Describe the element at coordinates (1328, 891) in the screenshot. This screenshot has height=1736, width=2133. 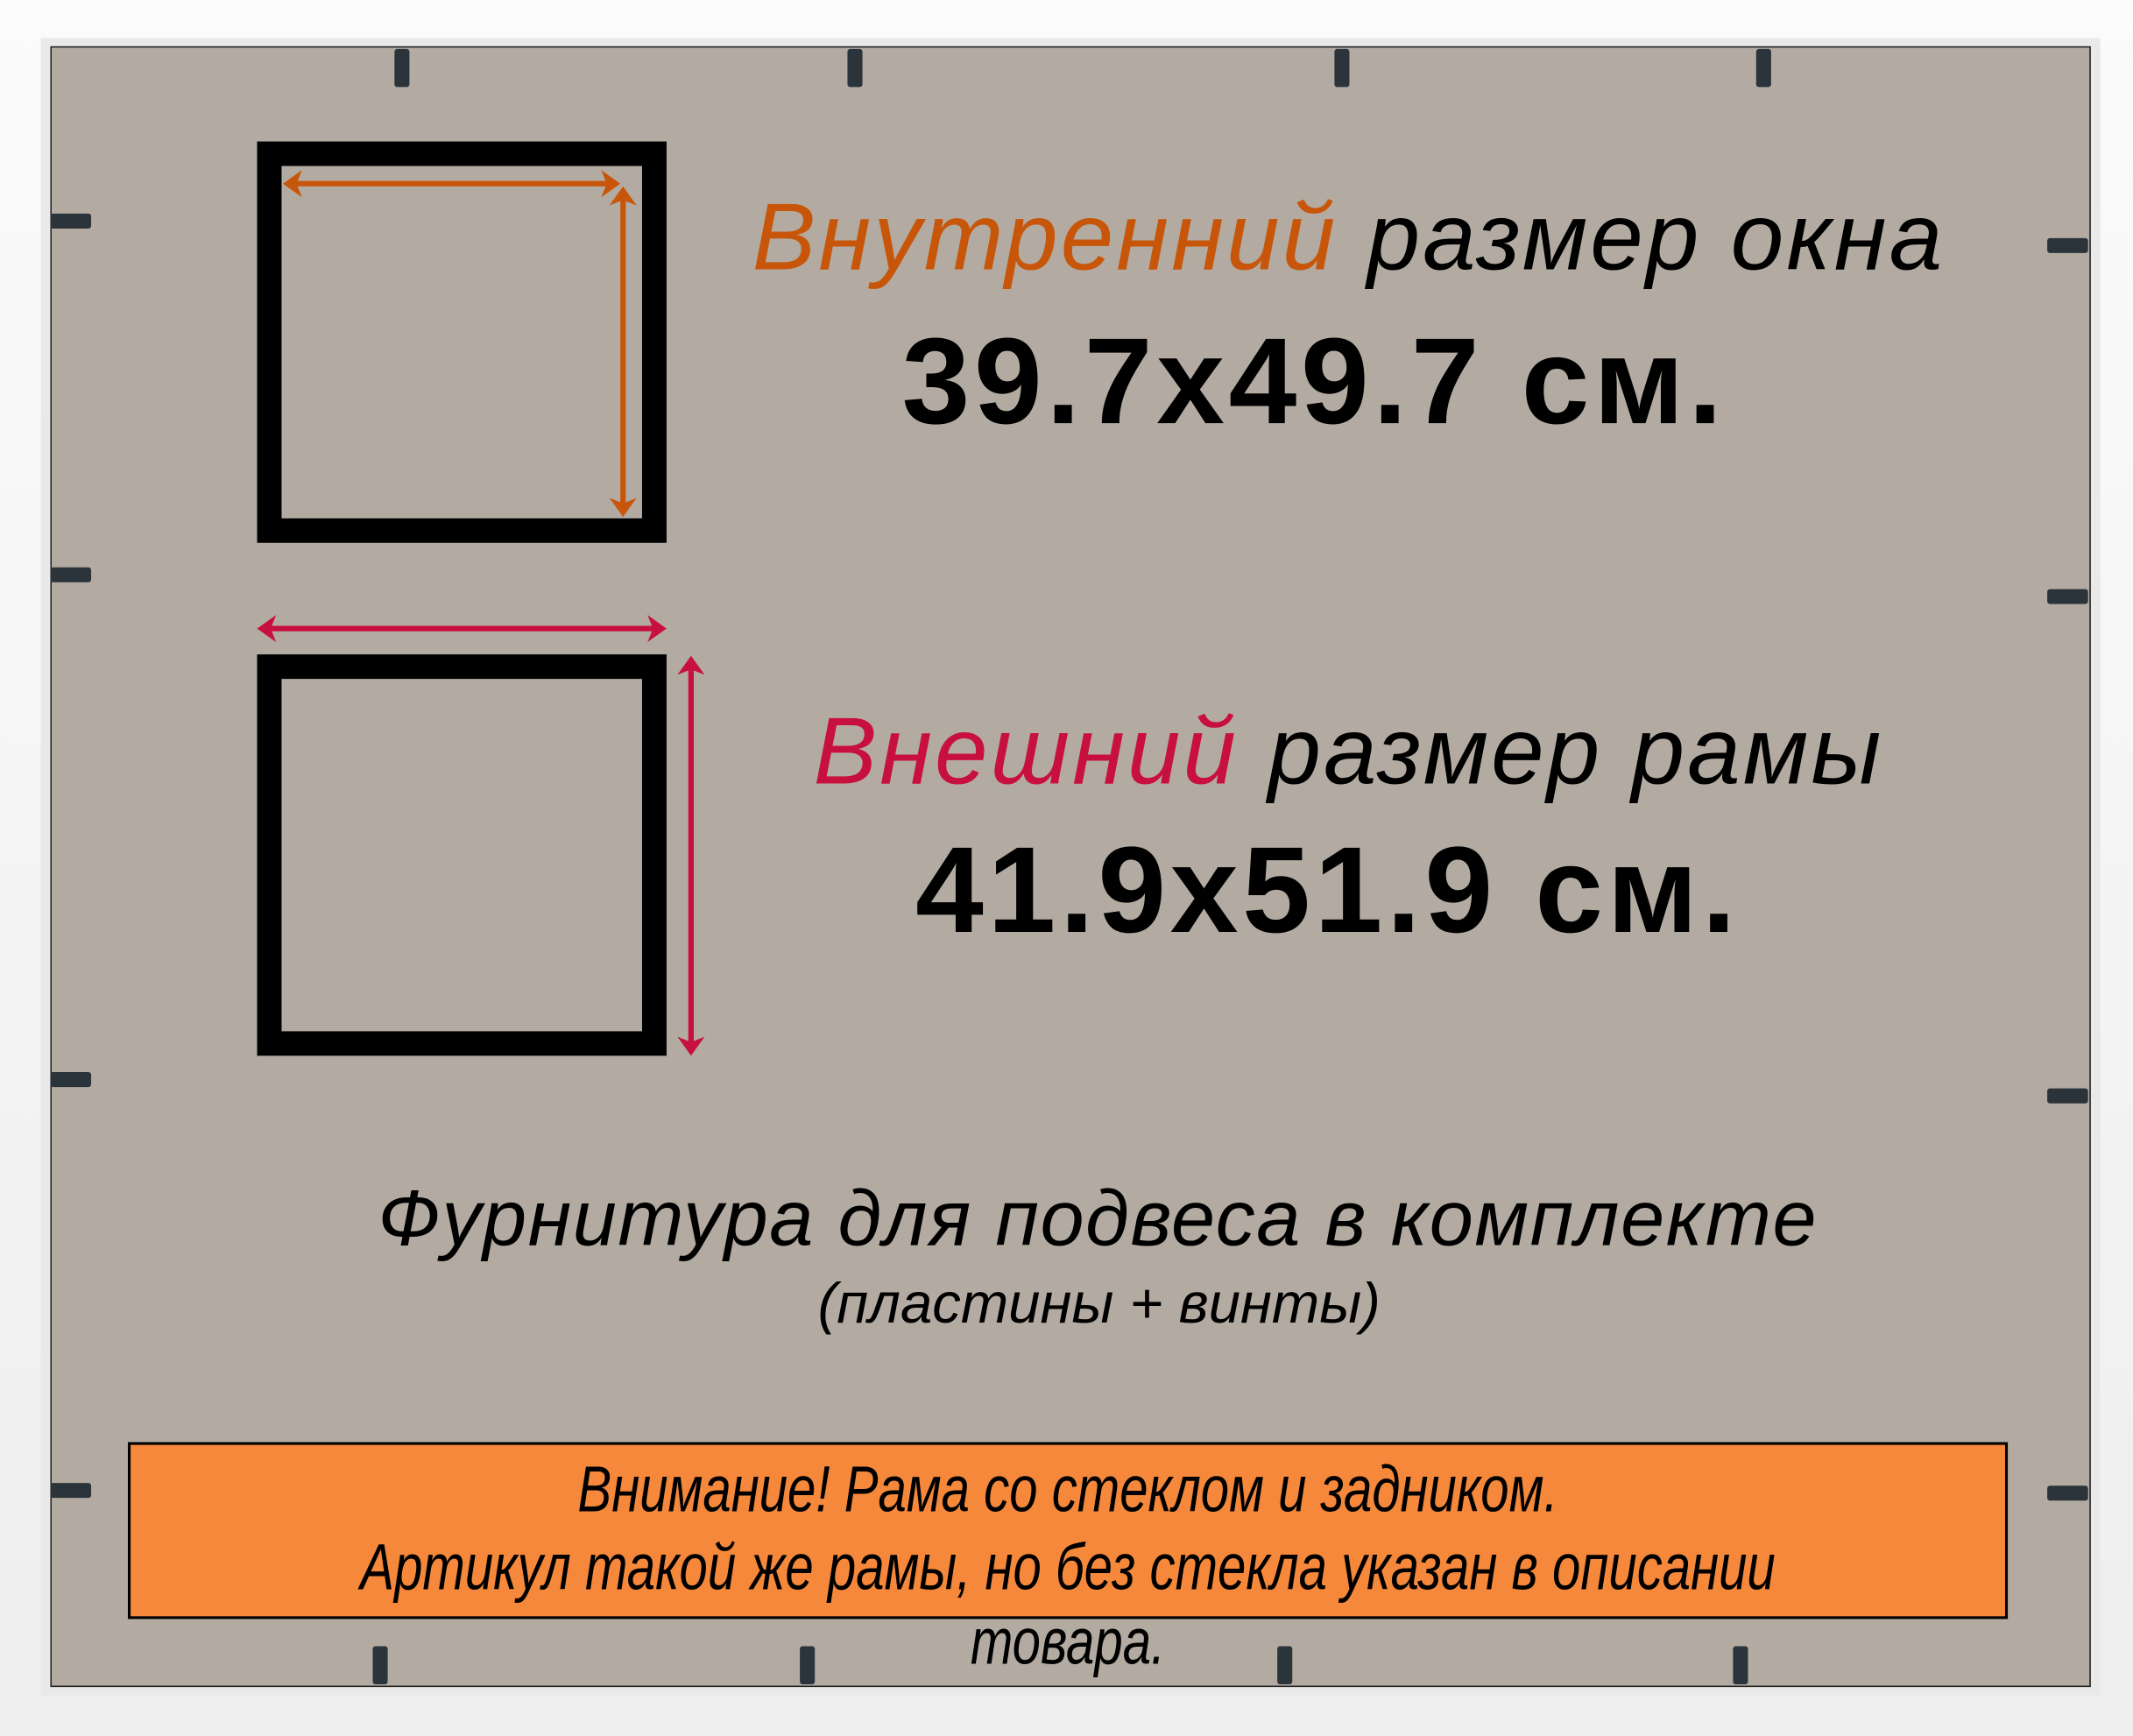
I see `outer-size-value: 41.9x51.9 см.` at that location.